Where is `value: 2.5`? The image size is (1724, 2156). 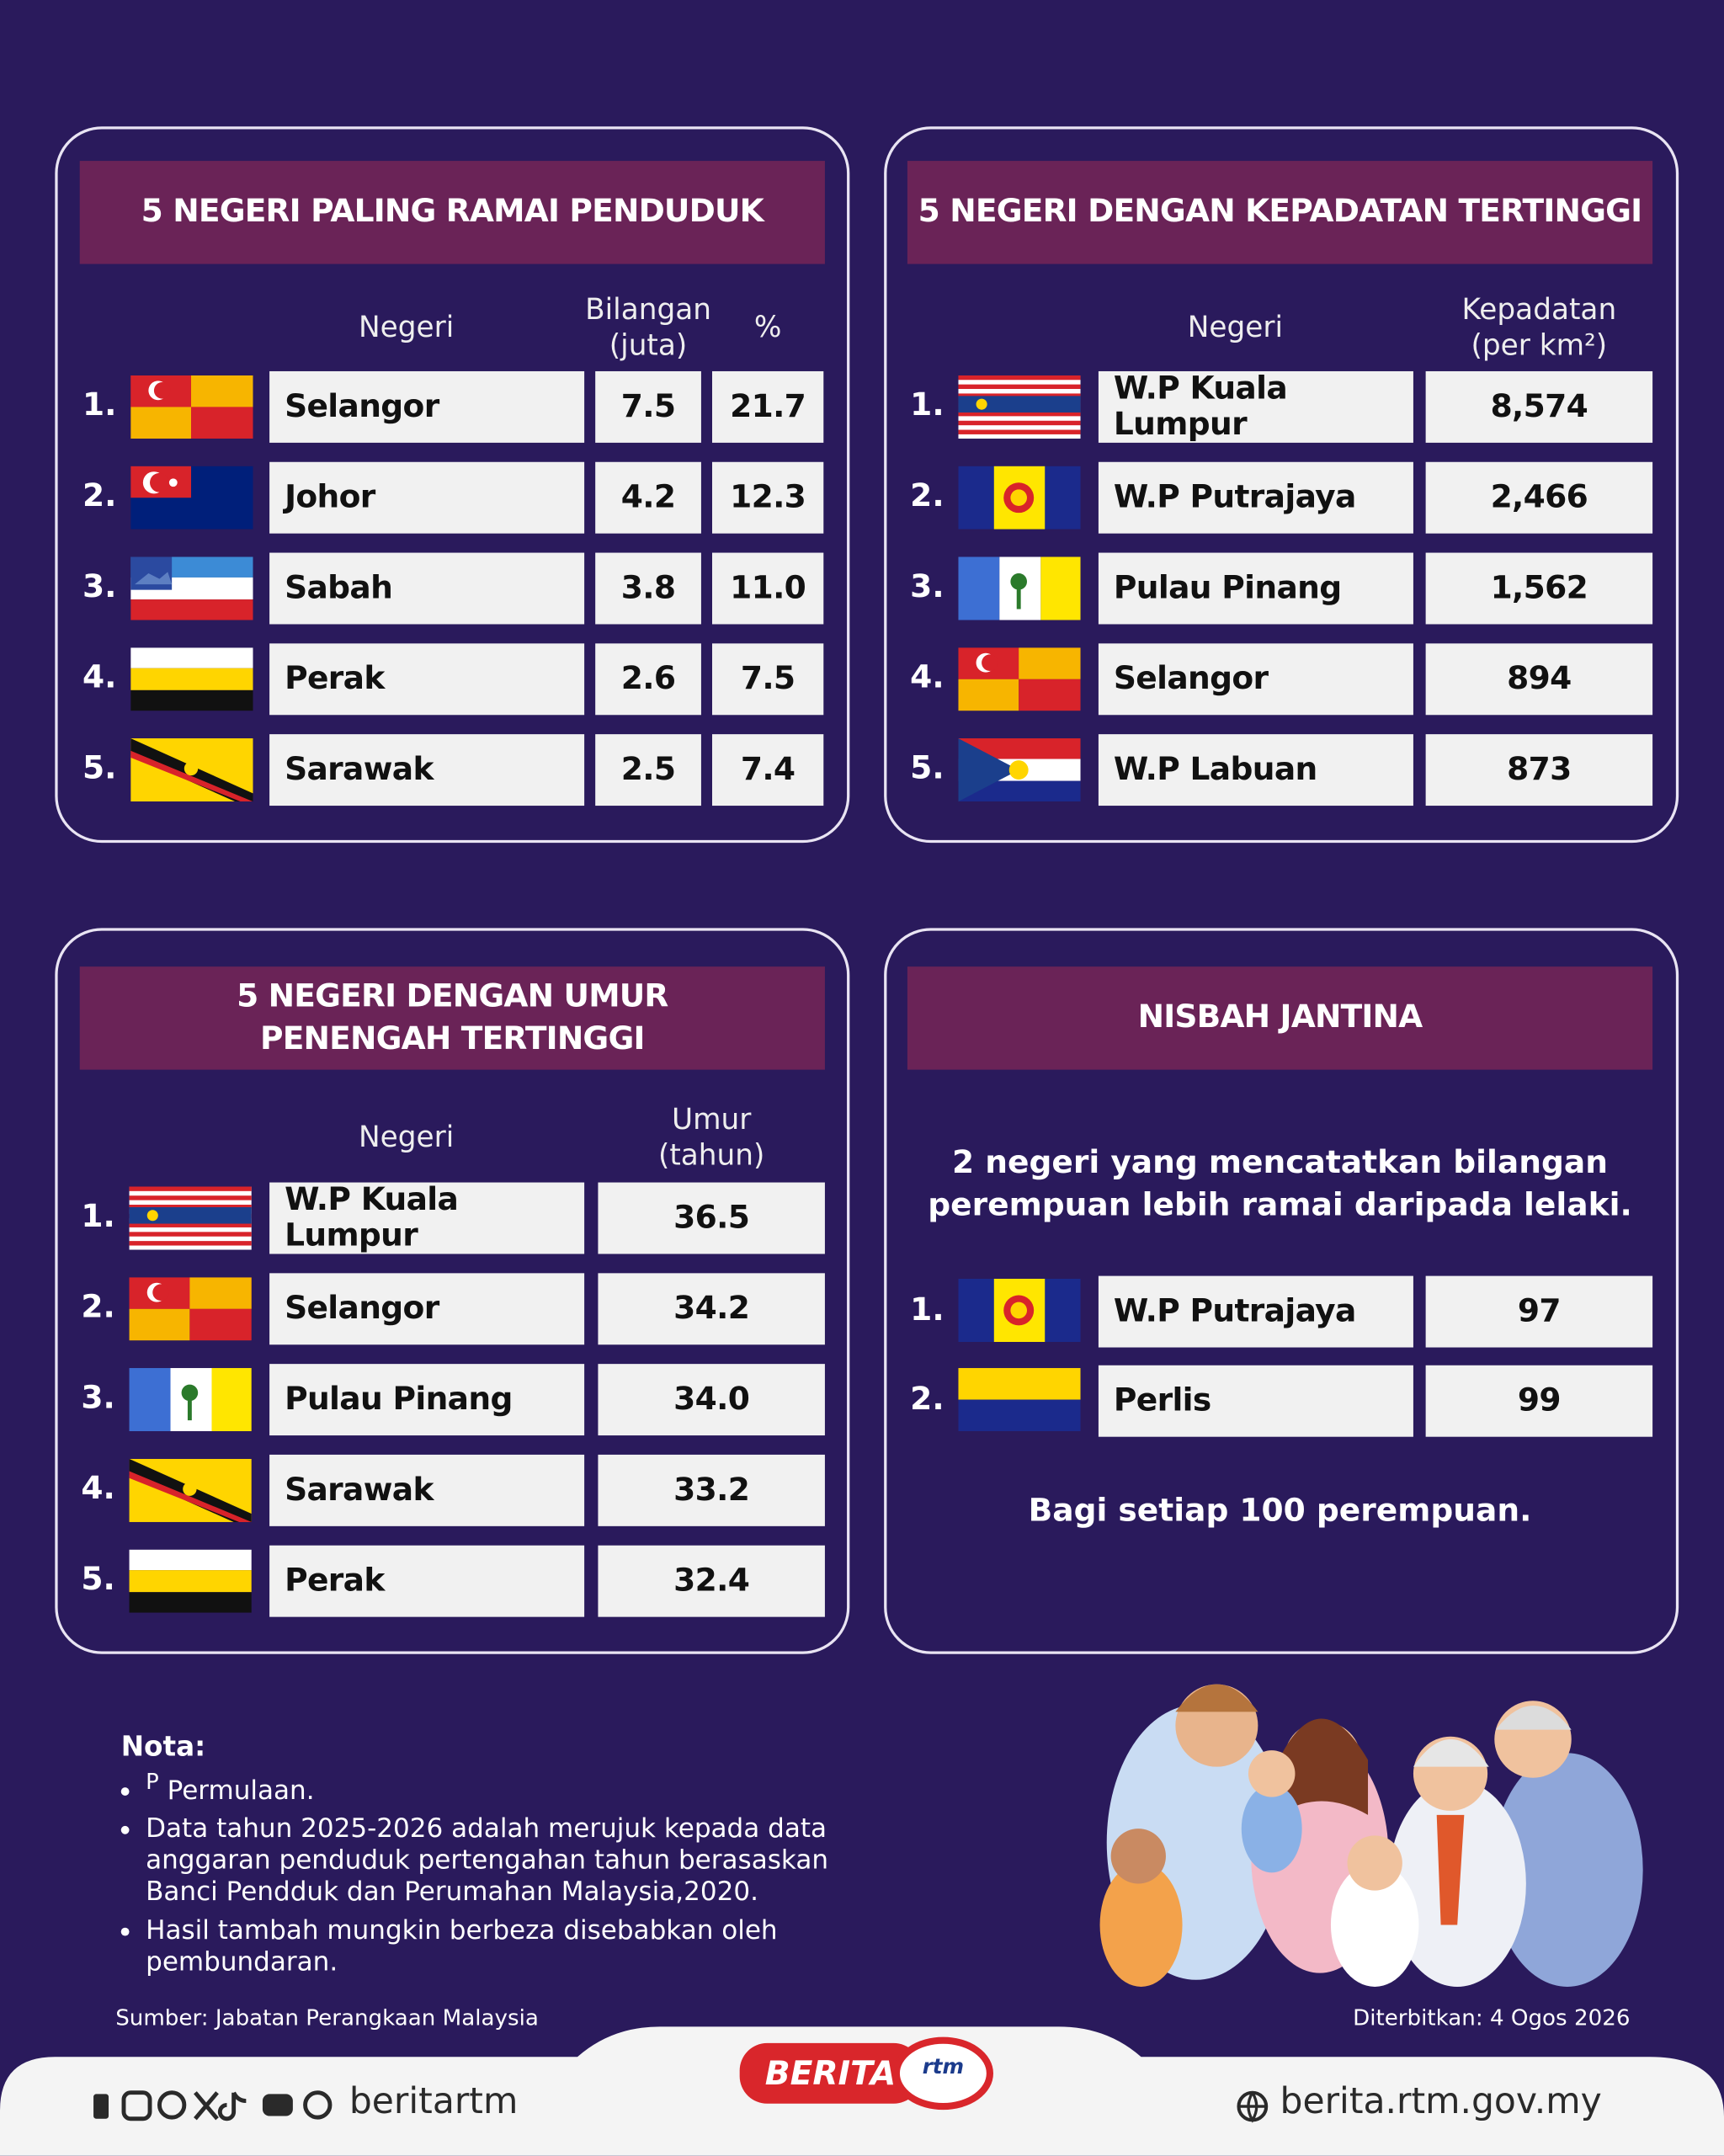
value: 2.5 is located at coordinates (648, 771).